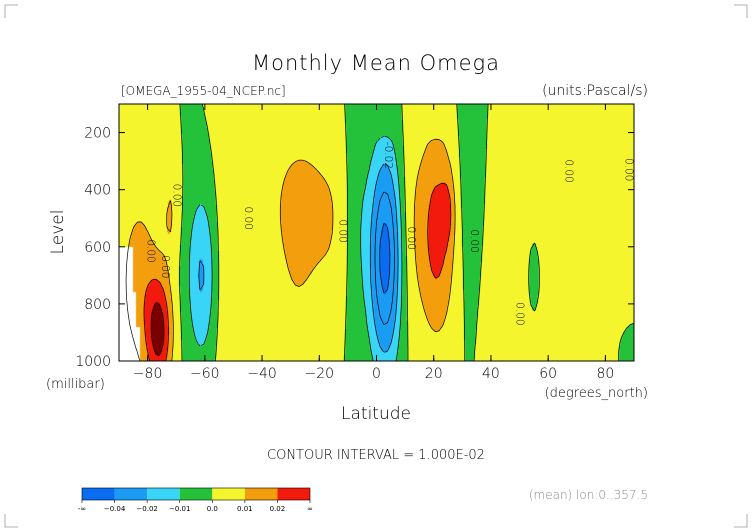  Describe the element at coordinates (179, 509) in the screenshot. I see `legend-label: −0.01` at that location.